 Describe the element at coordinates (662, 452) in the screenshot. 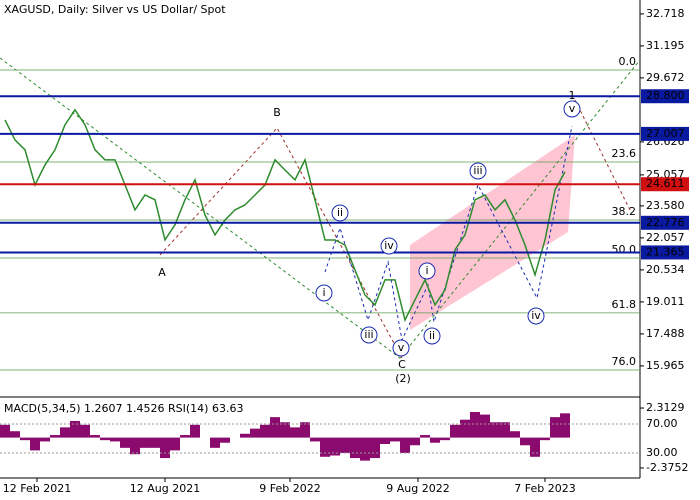

I see `rsi-tick-label: 30.00` at that location.